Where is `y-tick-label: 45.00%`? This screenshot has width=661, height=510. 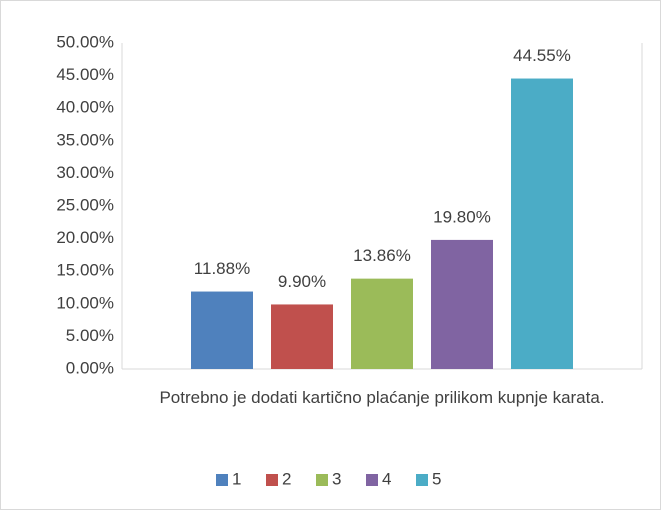
y-tick-label: 45.00% is located at coordinates (85, 74).